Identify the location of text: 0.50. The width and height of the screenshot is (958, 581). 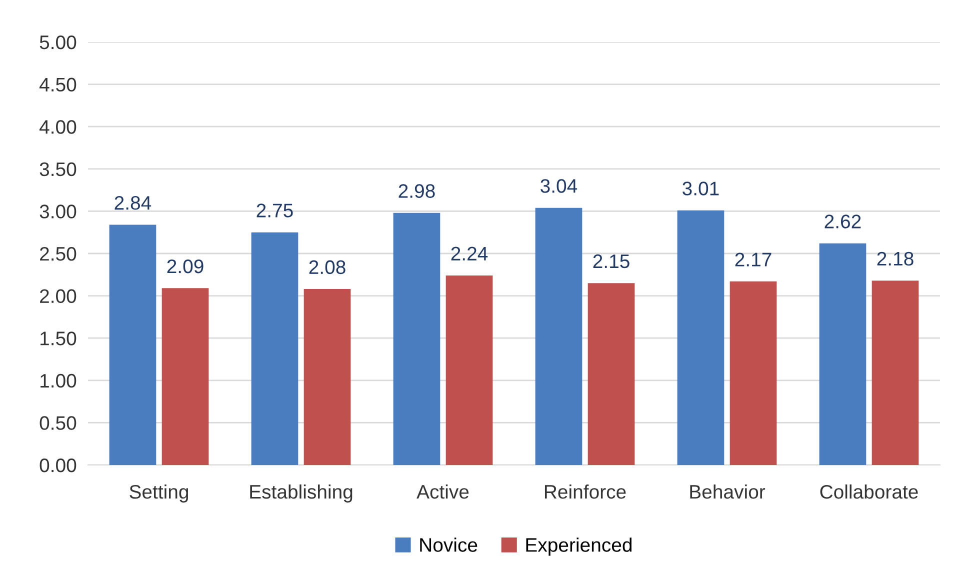
(58, 423).